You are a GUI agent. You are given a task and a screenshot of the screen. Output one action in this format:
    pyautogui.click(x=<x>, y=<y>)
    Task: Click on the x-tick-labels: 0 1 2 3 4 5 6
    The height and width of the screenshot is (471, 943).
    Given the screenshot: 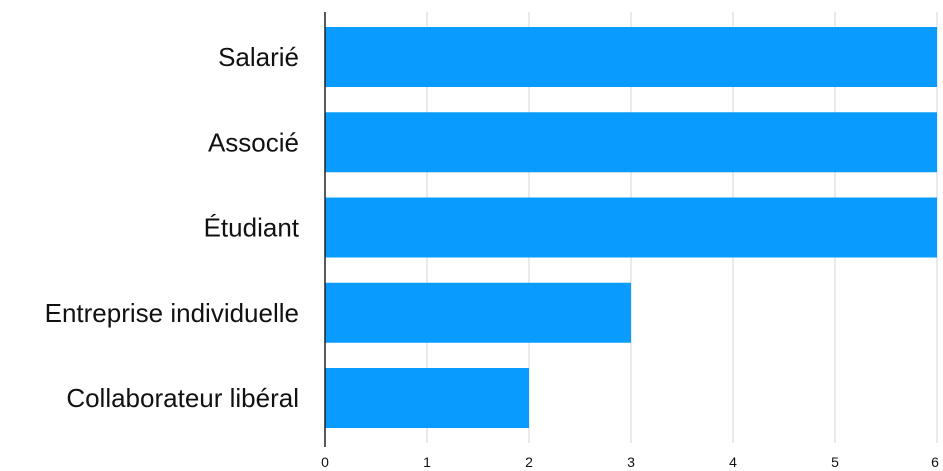 What is the action you would take?
    pyautogui.click(x=630, y=462)
    